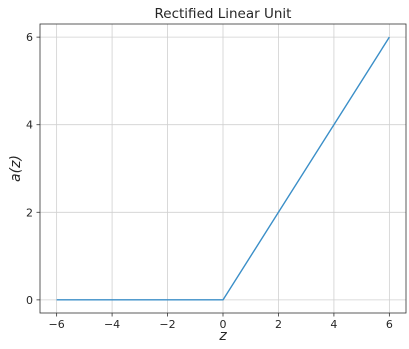 The image size is (409, 349). What do you see at coordinates (29, 37) in the screenshot?
I see `y-tick-label: 6` at bounding box center [29, 37].